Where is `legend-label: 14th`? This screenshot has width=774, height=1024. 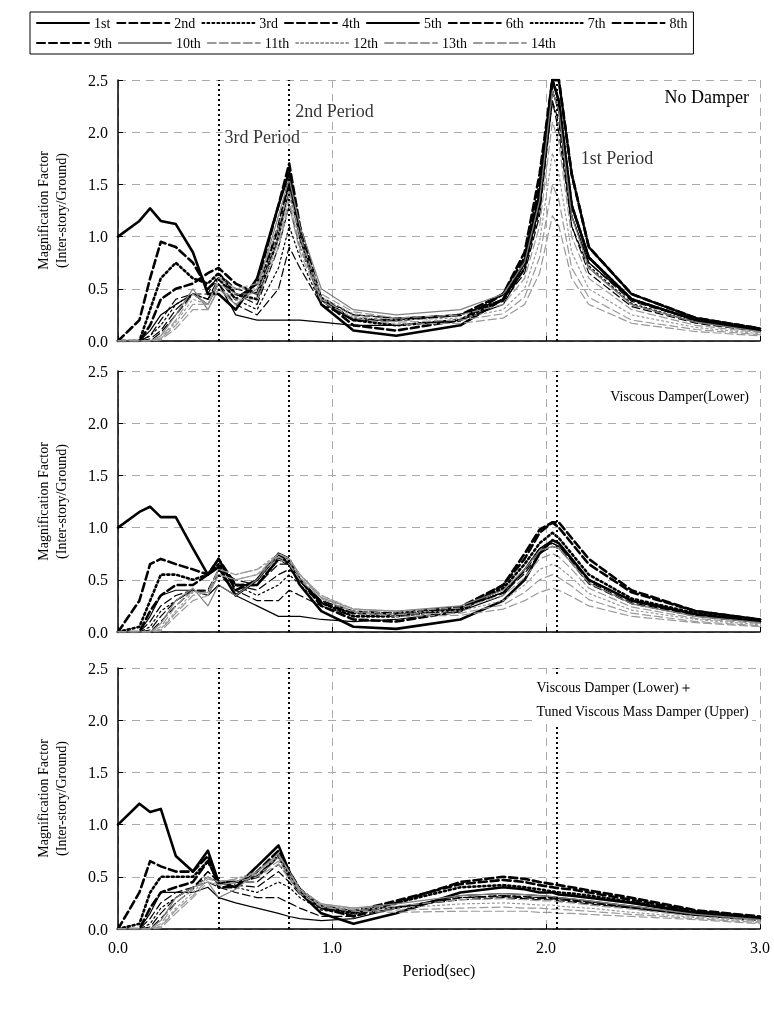 legend-label: 14th is located at coordinates (543, 43).